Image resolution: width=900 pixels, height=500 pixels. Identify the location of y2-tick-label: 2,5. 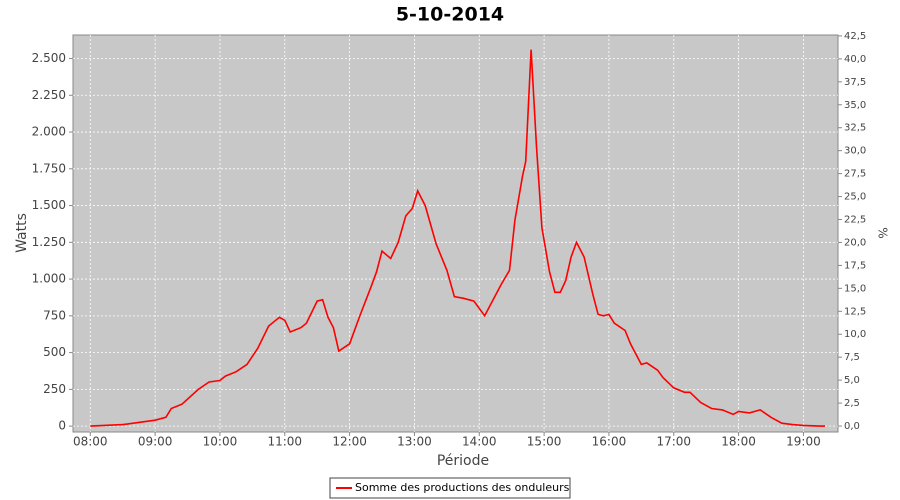
(852, 403).